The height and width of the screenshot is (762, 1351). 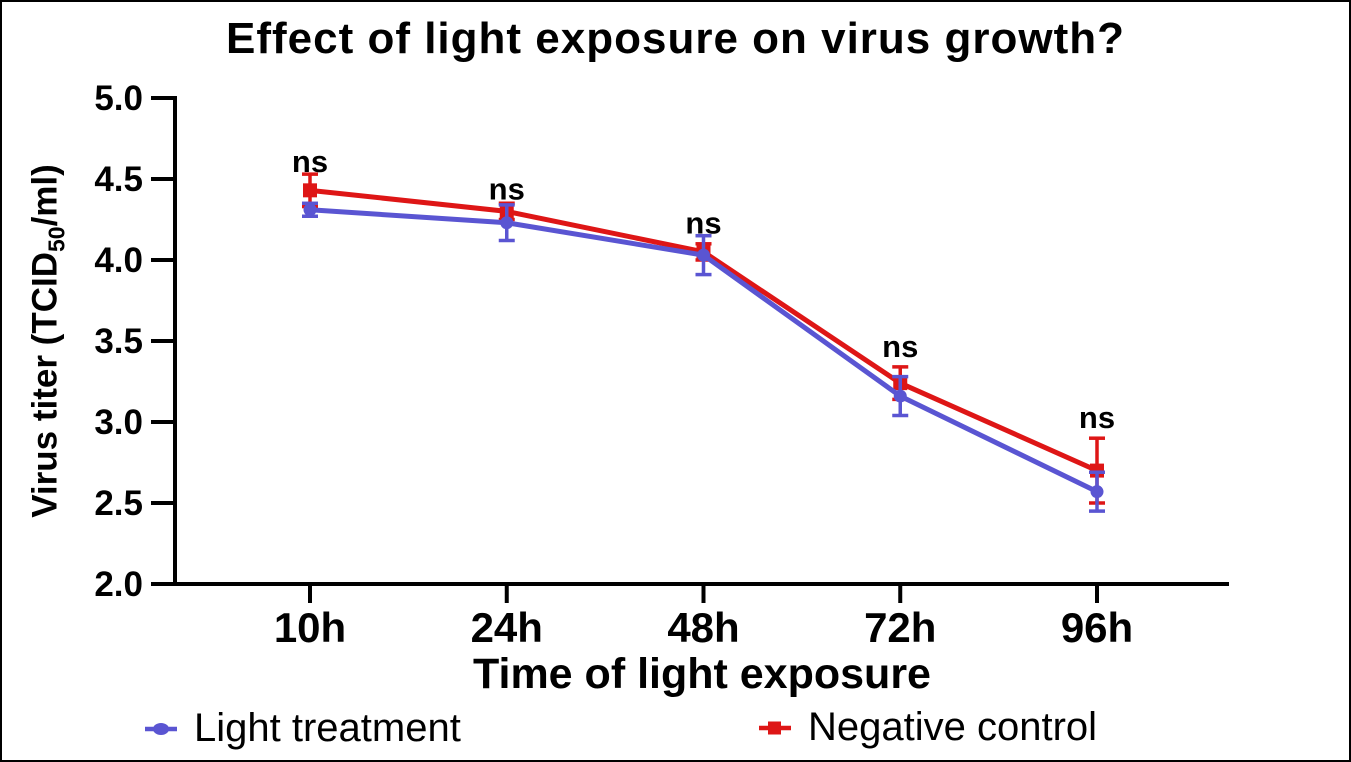 What do you see at coordinates (118, 179) in the screenshot?
I see `y-tick-label: 4.5` at bounding box center [118, 179].